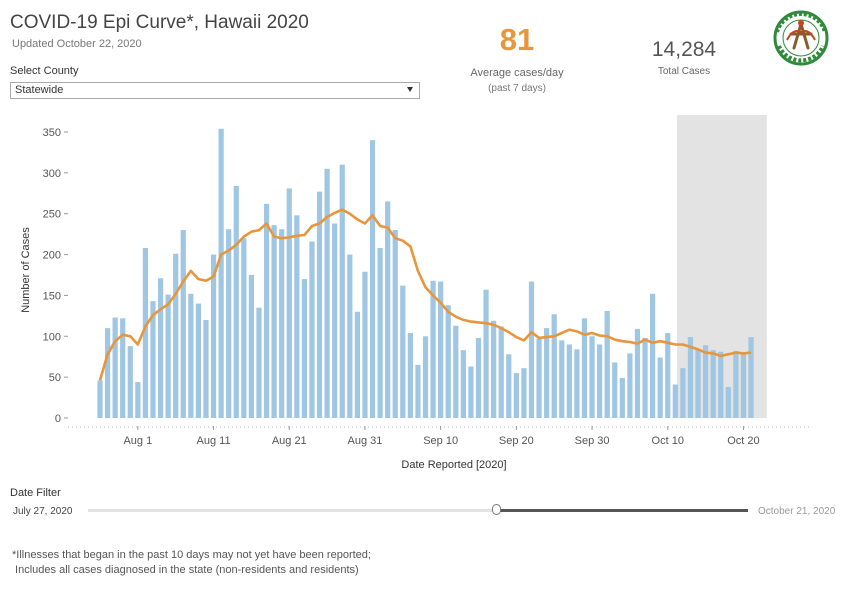 This screenshot has height=591, width=850. Describe the element at coordinates (743, 441) in the screenshot. I see `x-tick-label: Oct 20` at that location.